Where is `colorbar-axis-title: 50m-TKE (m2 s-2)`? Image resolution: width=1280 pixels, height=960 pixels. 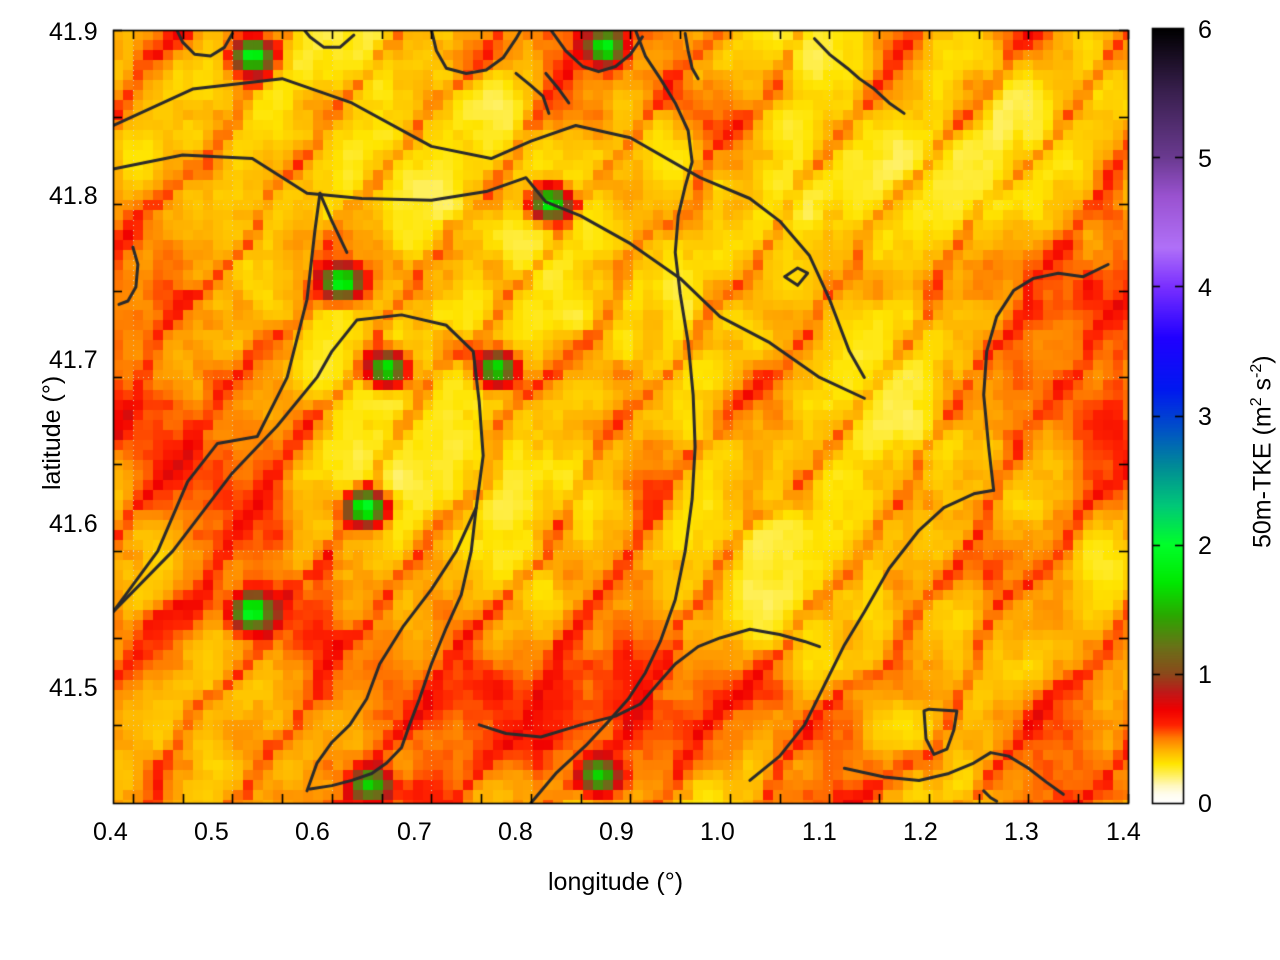
colorbar-axis-title: 50m-TKE (m2 s-2) is located at coordinates (1262, 451).